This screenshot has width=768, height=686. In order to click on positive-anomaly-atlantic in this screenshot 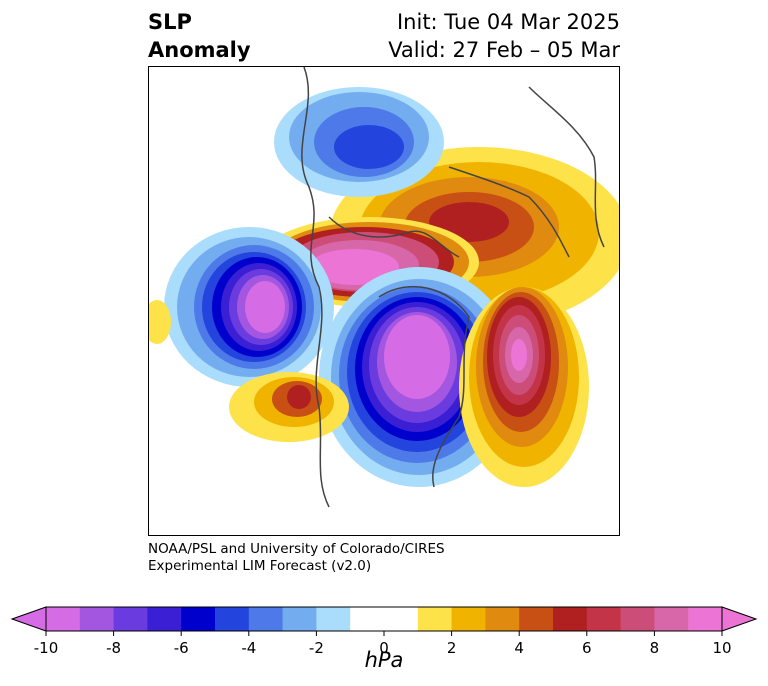, I will do `click(524, 387)`.